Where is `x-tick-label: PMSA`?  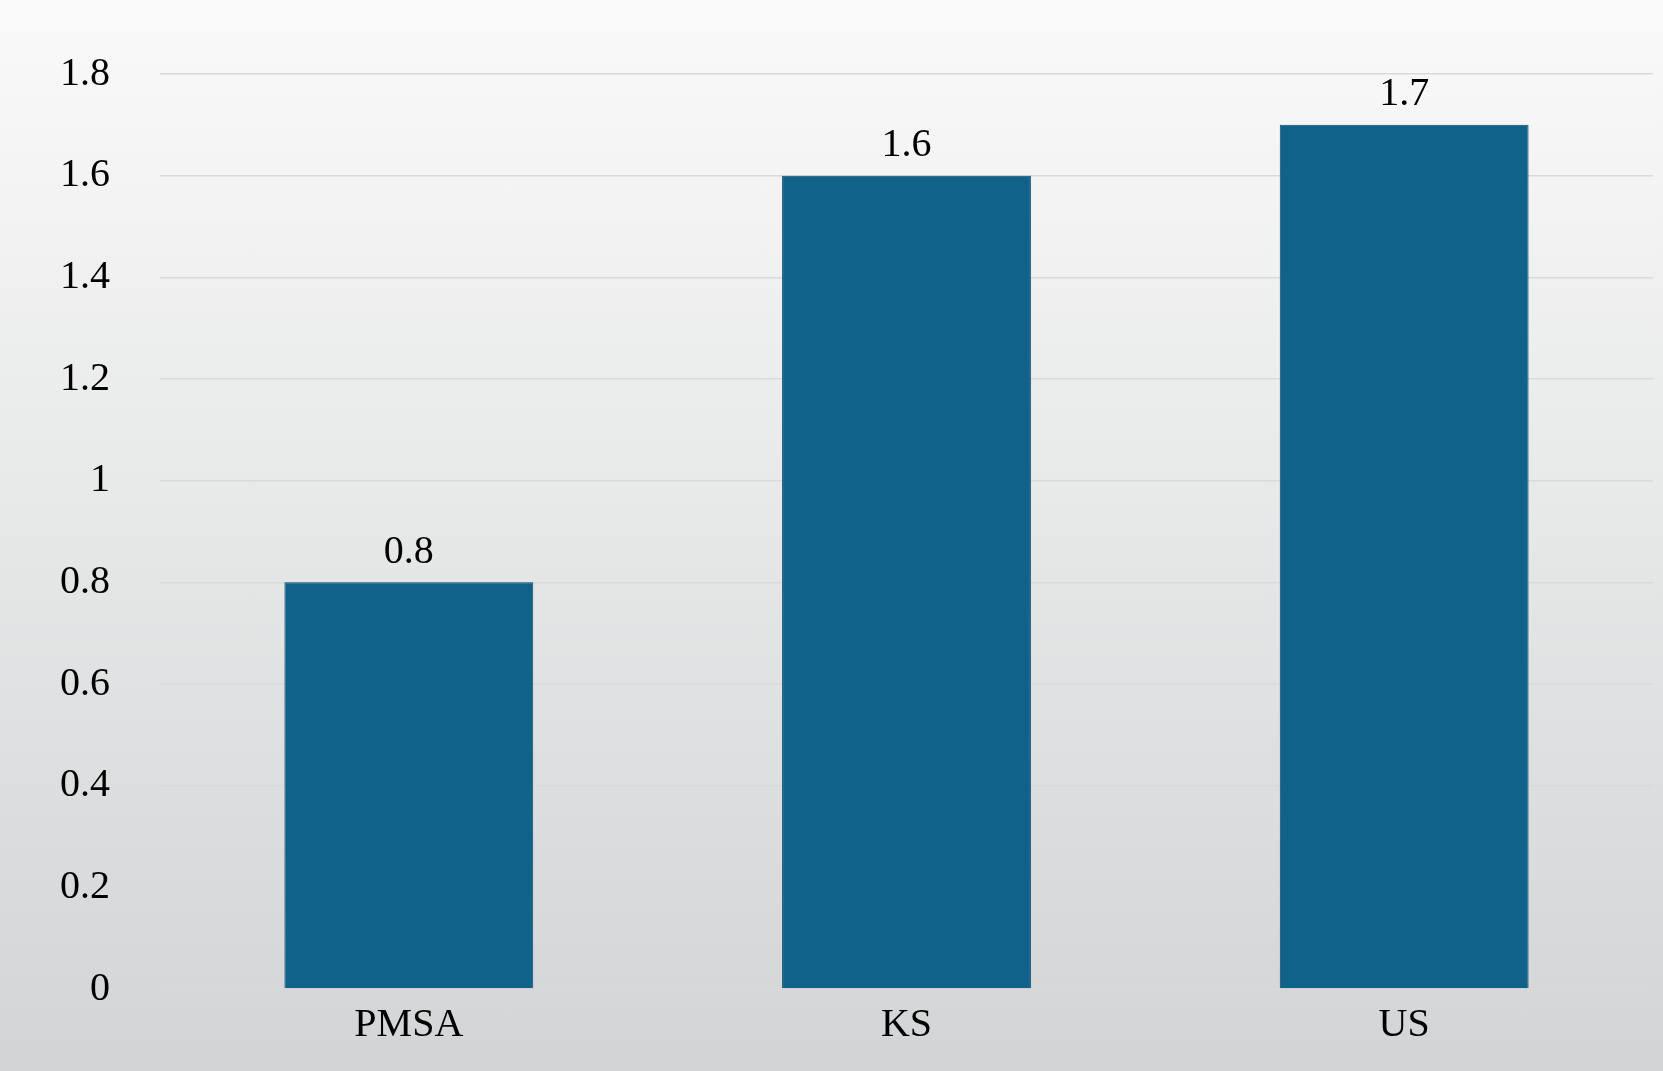
x-tick-label: PMSA is located at coordinates (409, 1022).